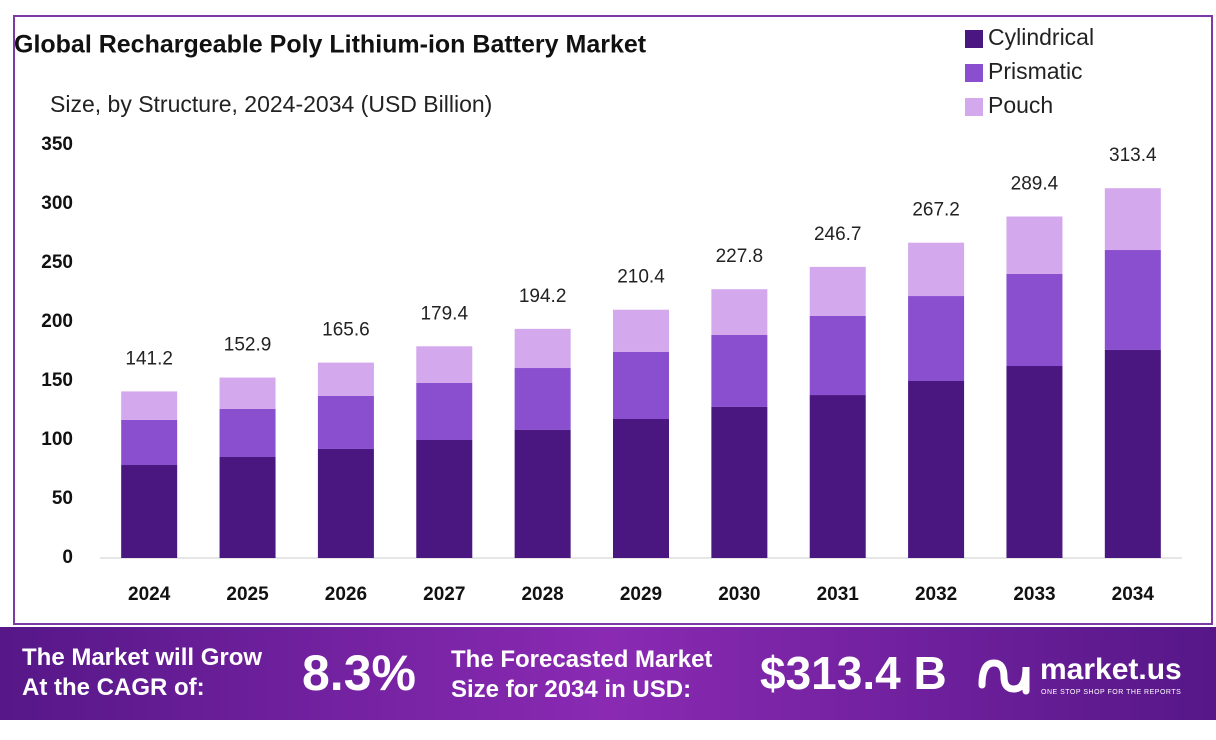  I want to click on y-tick-label: 100, so click(57, 439).